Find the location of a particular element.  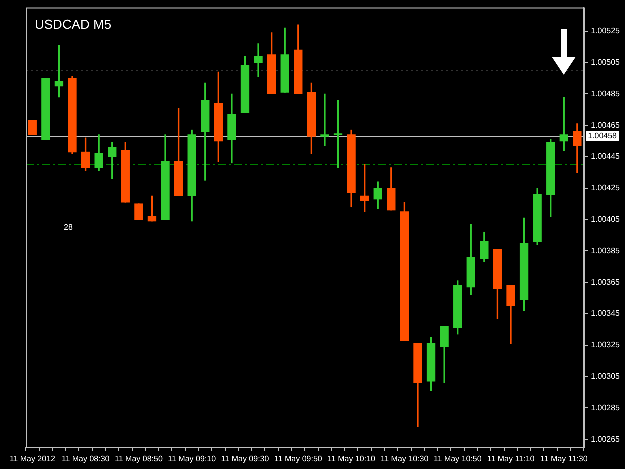

x-tick-label: 11 May 10:50 is located at coordinates (458, 459).